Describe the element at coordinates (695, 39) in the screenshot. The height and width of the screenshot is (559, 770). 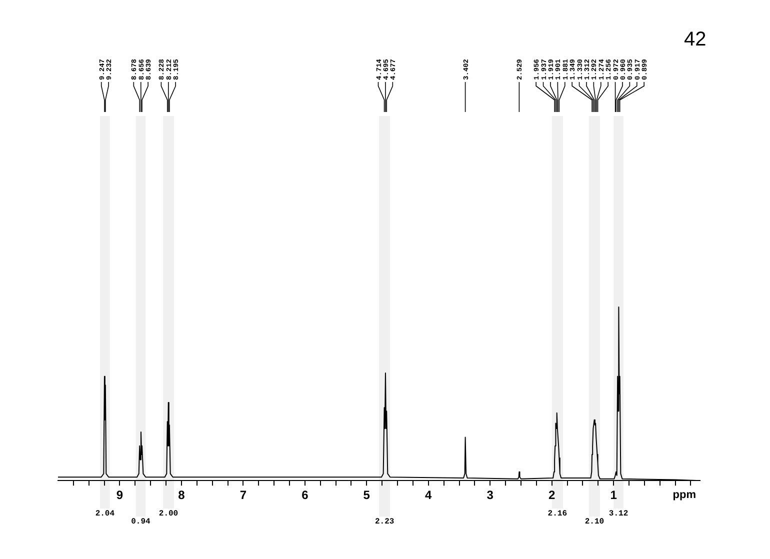
I see `text: 42` at that location.